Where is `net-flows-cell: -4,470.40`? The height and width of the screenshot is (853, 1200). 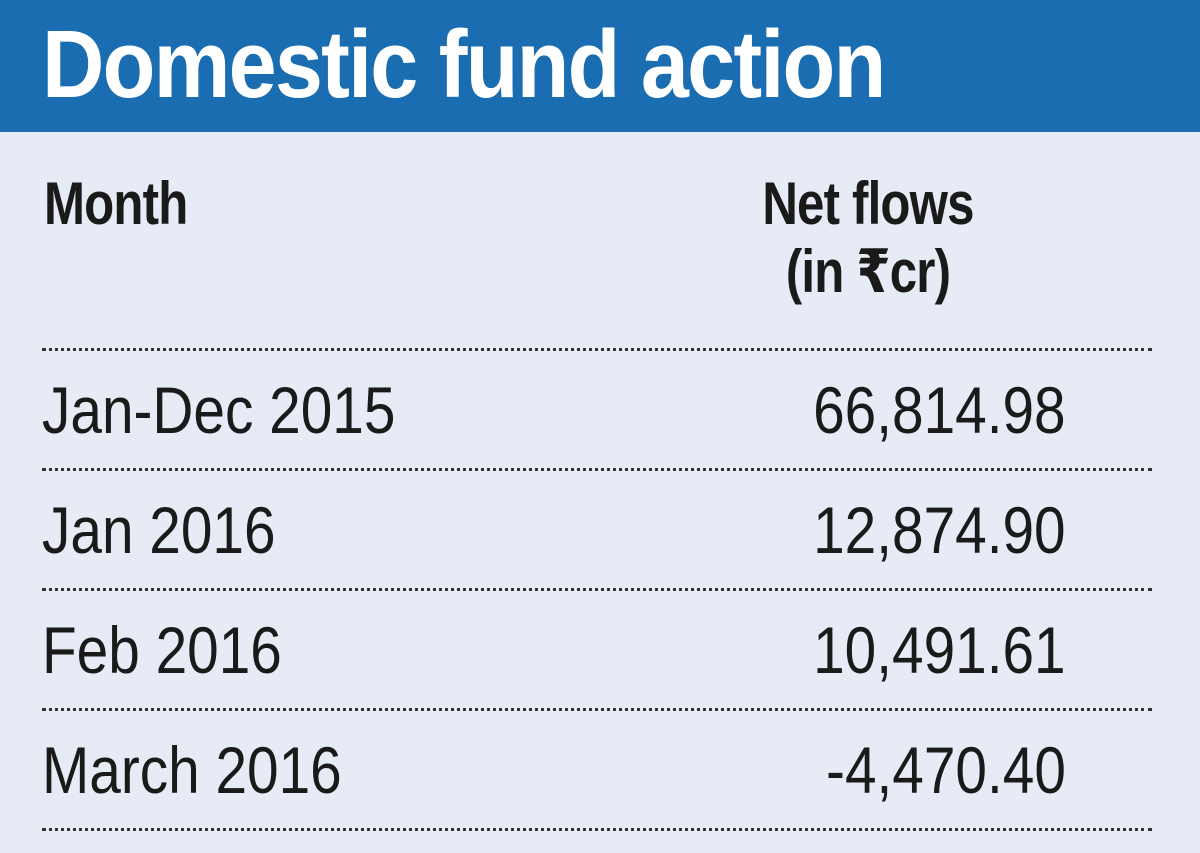
net-flows-cell: -4,470.40 is located at coordinates (946, 770).